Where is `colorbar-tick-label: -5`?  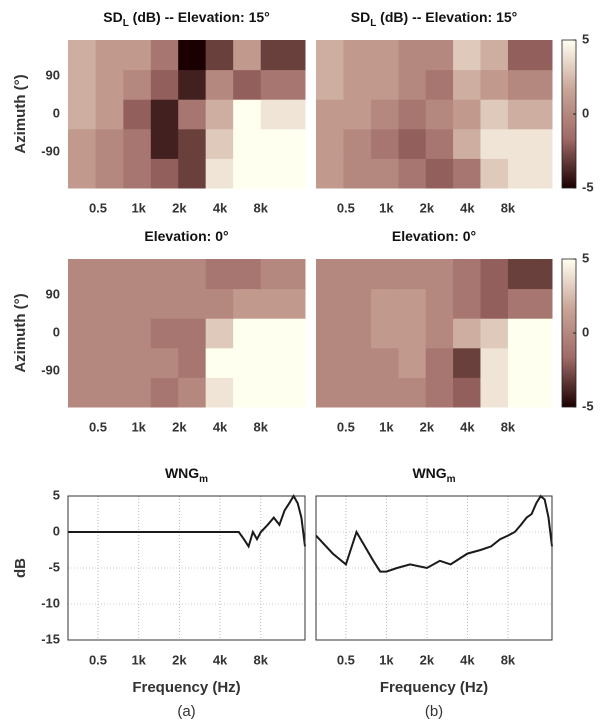
colorbar-tick-label: -5 is located at coordinates (588, 186).